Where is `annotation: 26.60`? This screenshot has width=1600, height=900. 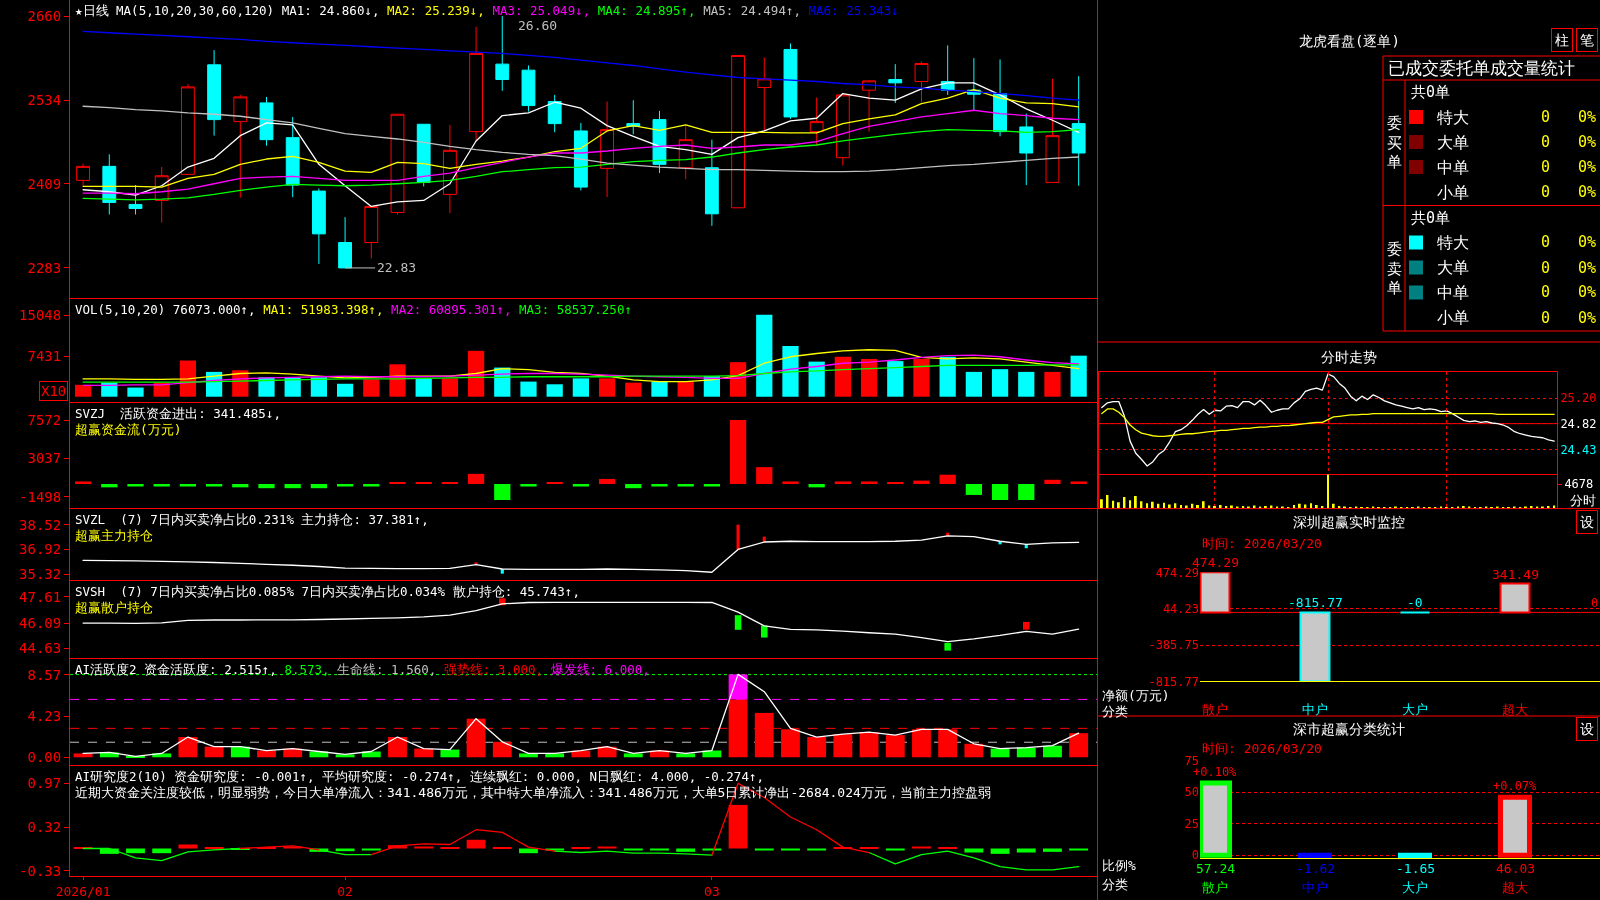
annotation: 26.60 is located at coordinates (538, 25).